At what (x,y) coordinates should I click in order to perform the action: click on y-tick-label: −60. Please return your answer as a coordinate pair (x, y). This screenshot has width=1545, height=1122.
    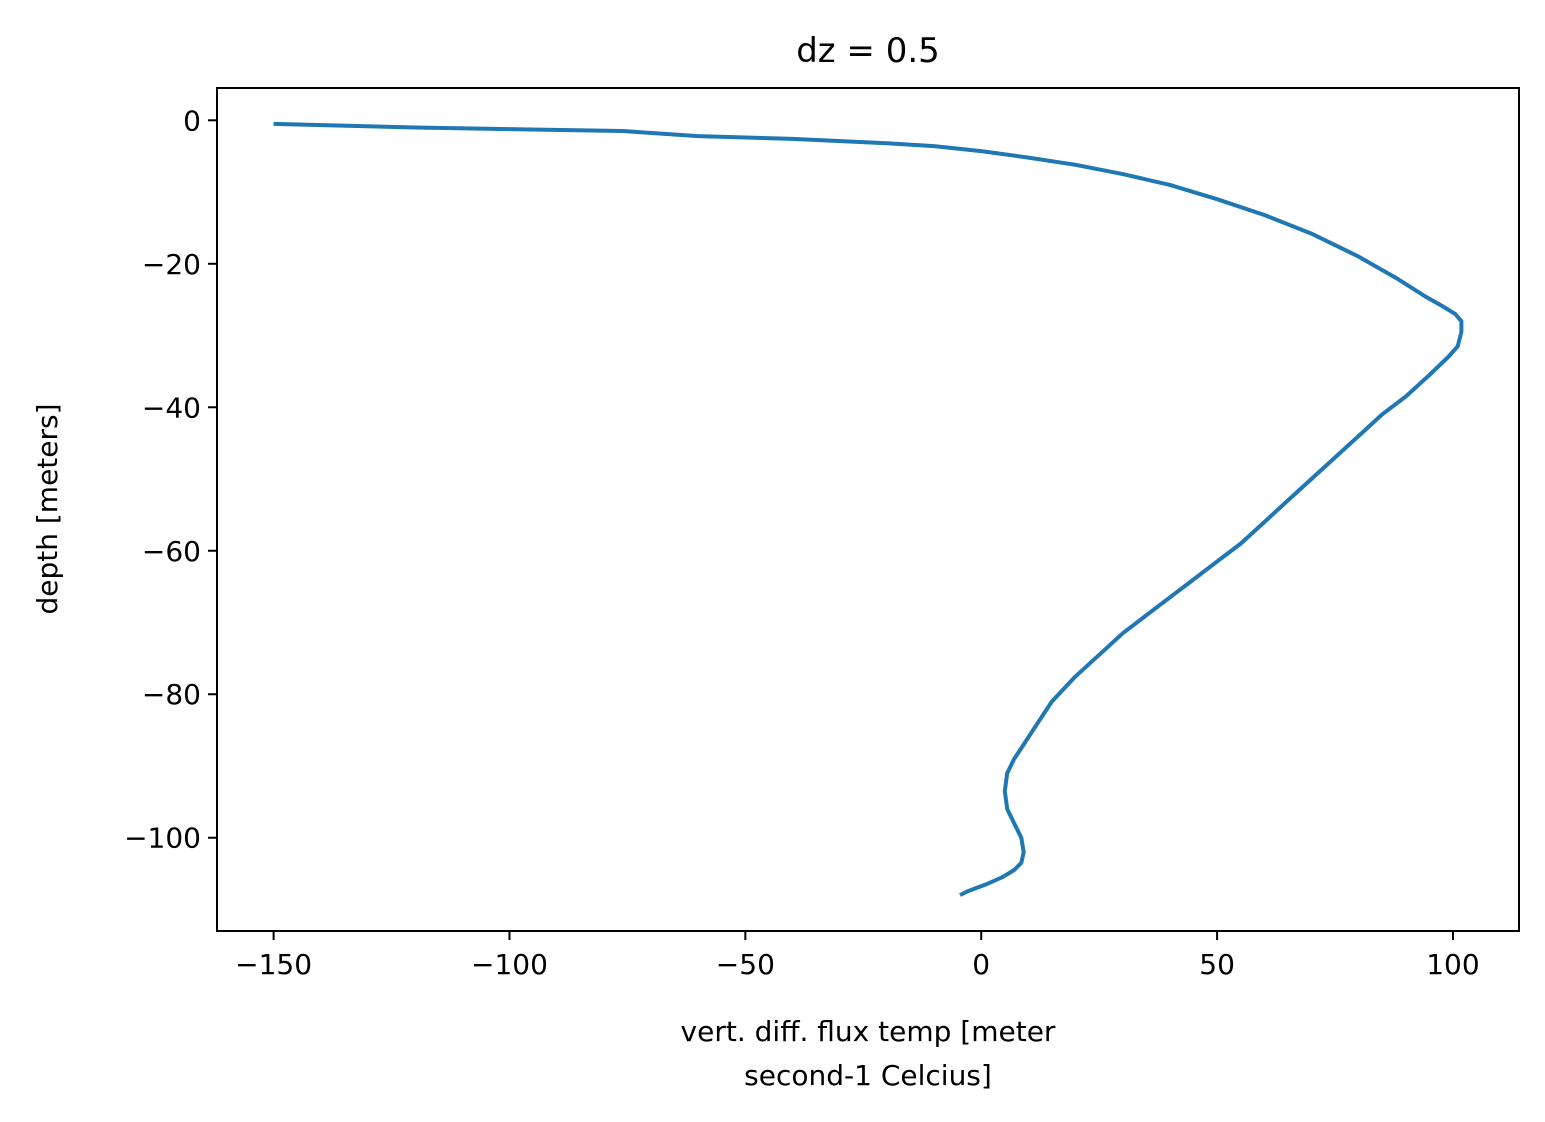
    Looking at the image, I should click on (171, 551).